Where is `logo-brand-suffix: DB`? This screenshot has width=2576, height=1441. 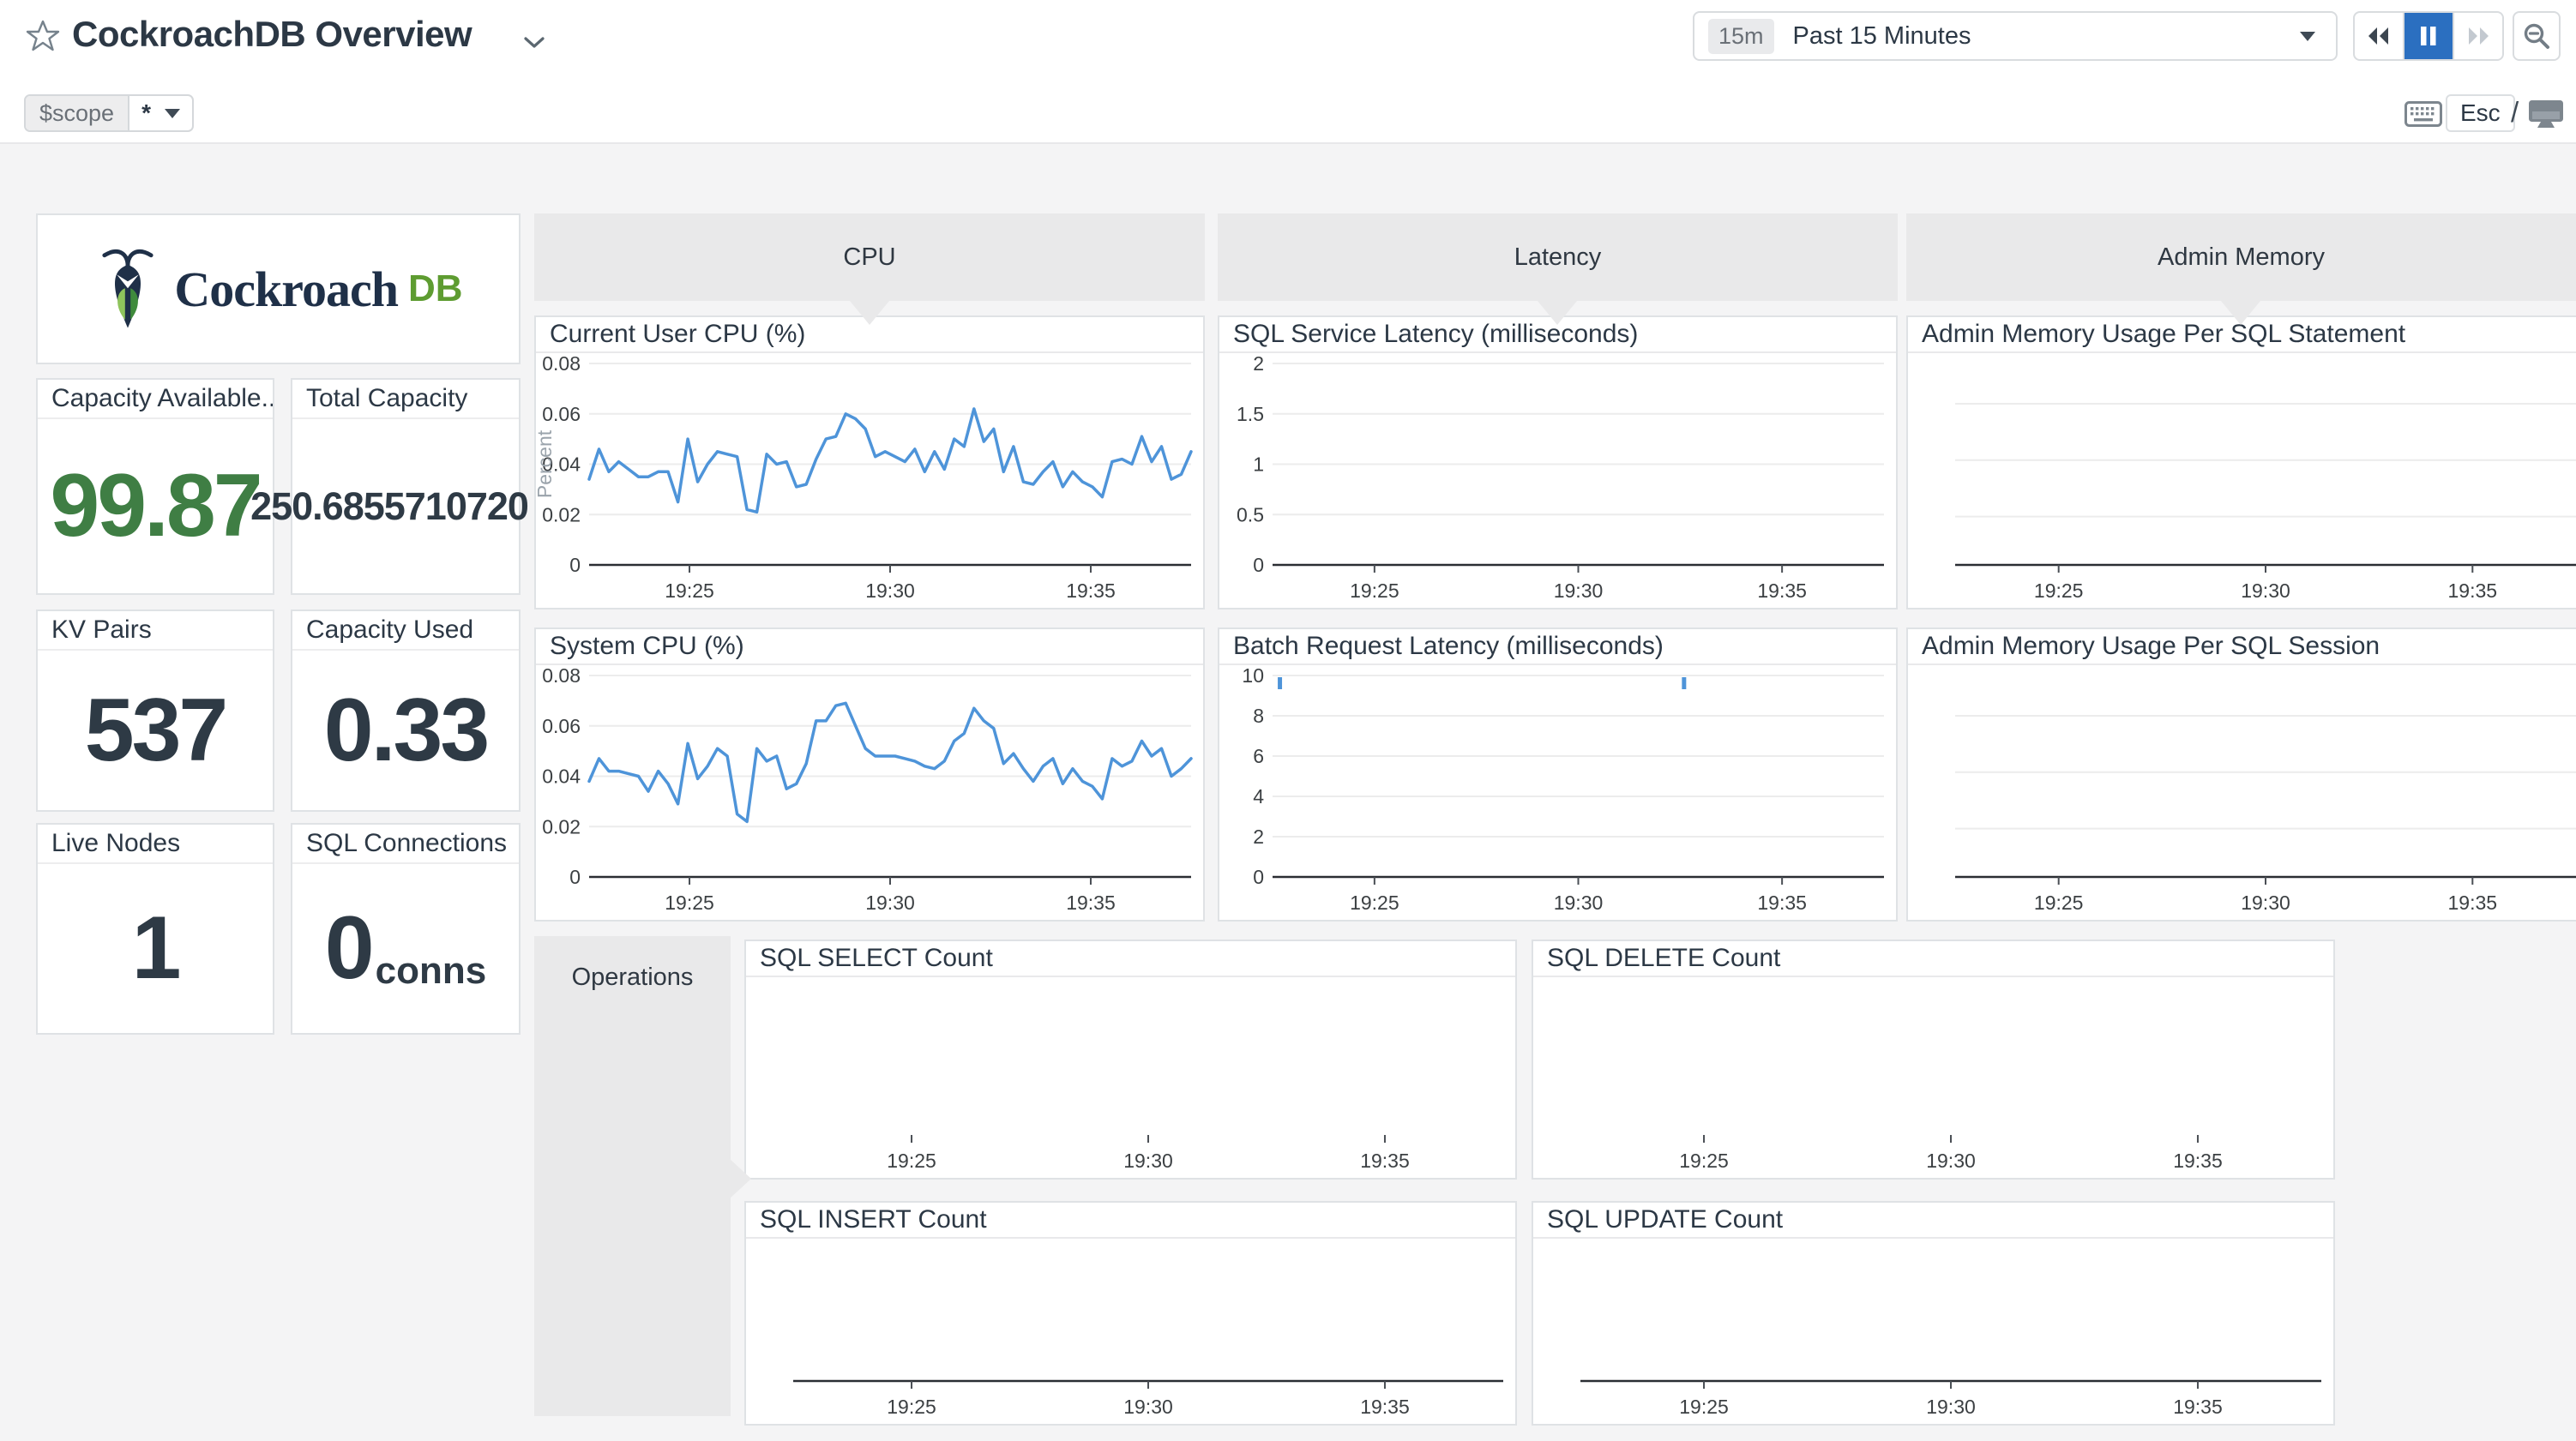
logo-brand-suffix: DB is located at coordinates (435, 288).